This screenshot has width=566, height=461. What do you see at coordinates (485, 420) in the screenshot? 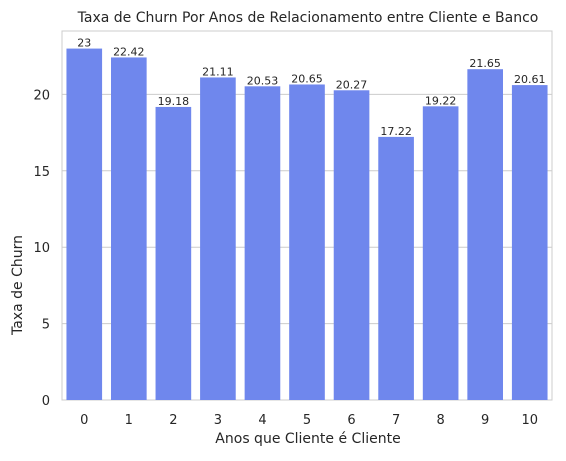
I see `x-tick-label: 9` at bounding box center [485, 420].